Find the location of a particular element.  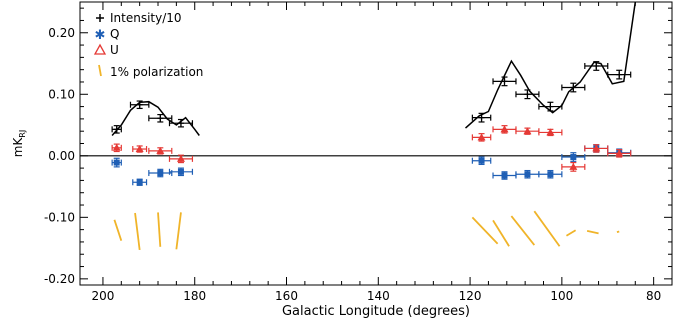

legend-label: Intensity/10 is located at coordinates (146, 18).